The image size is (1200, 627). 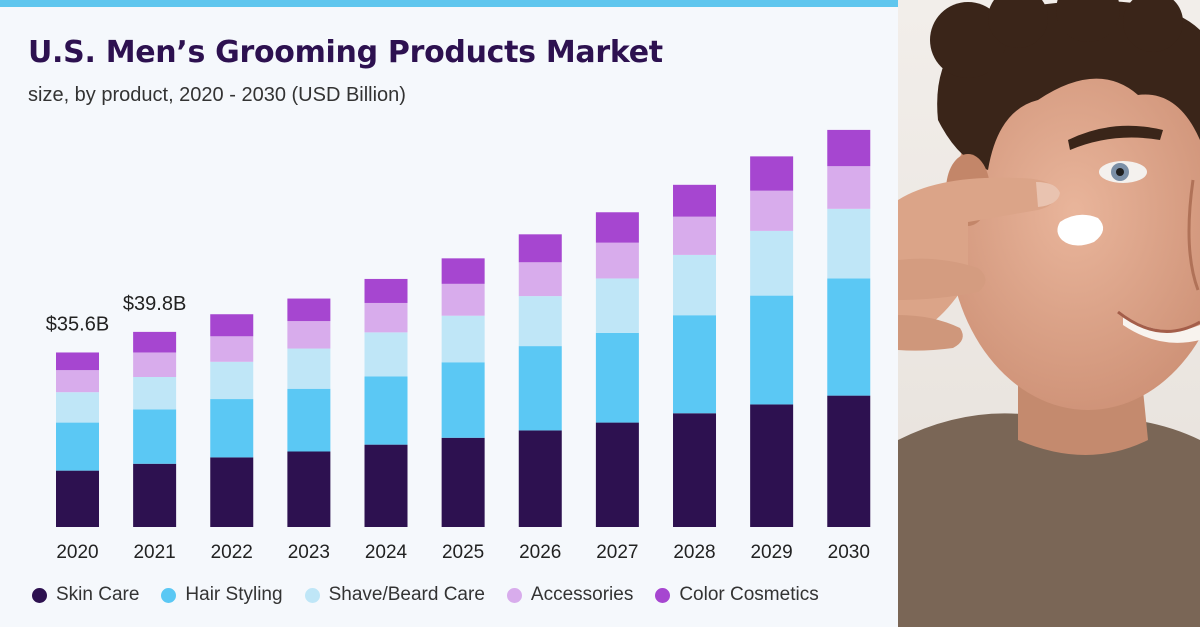 I want to click on bar-segment-skin-care-2025, so click(x=463, y=482).